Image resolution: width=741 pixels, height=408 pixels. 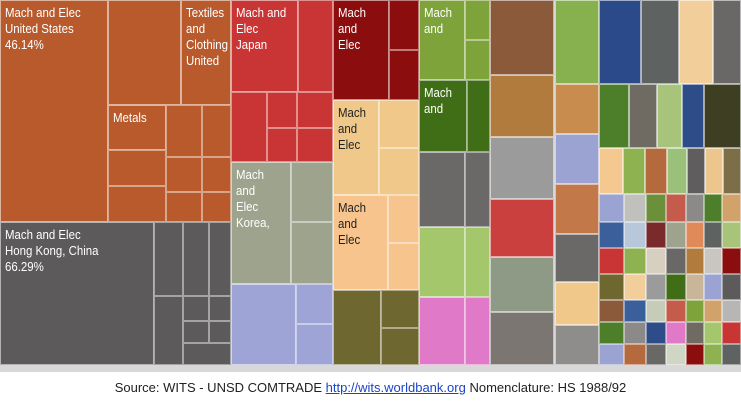 I want to click on tile-m24, so click(x=656, y=287).